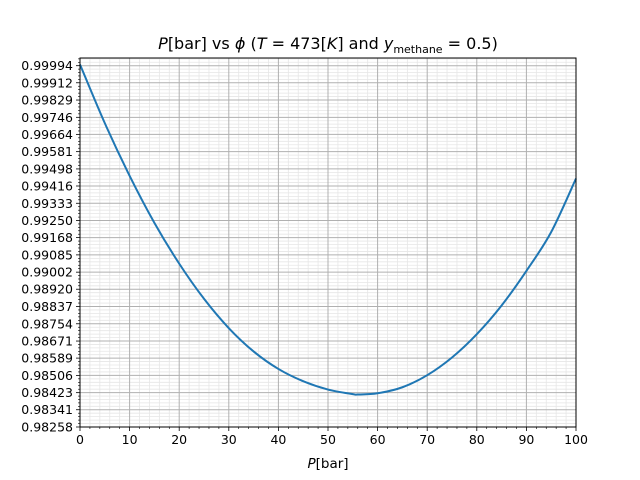  Describe the element at coordinates (47, 82) in the screenshot. I see `y-tick-label: 0.99912` at that location.